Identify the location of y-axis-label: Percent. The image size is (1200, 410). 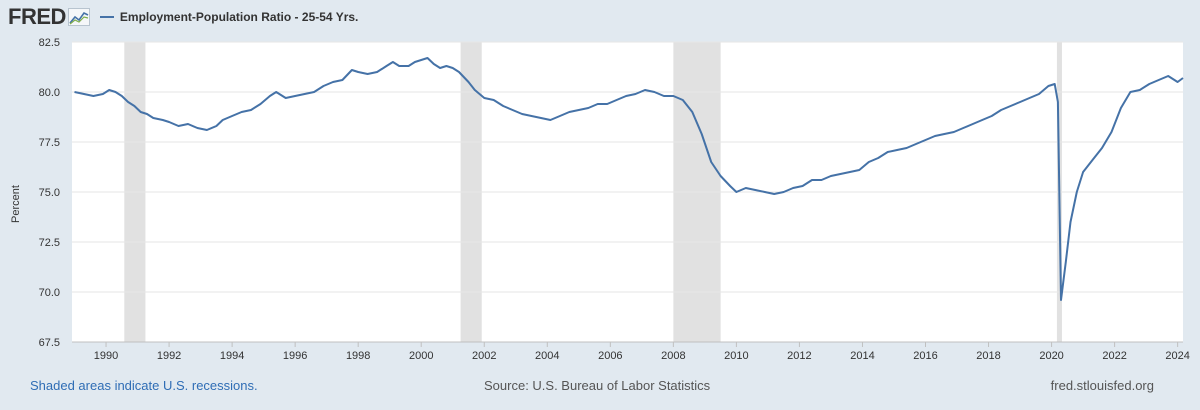
(16, 204).